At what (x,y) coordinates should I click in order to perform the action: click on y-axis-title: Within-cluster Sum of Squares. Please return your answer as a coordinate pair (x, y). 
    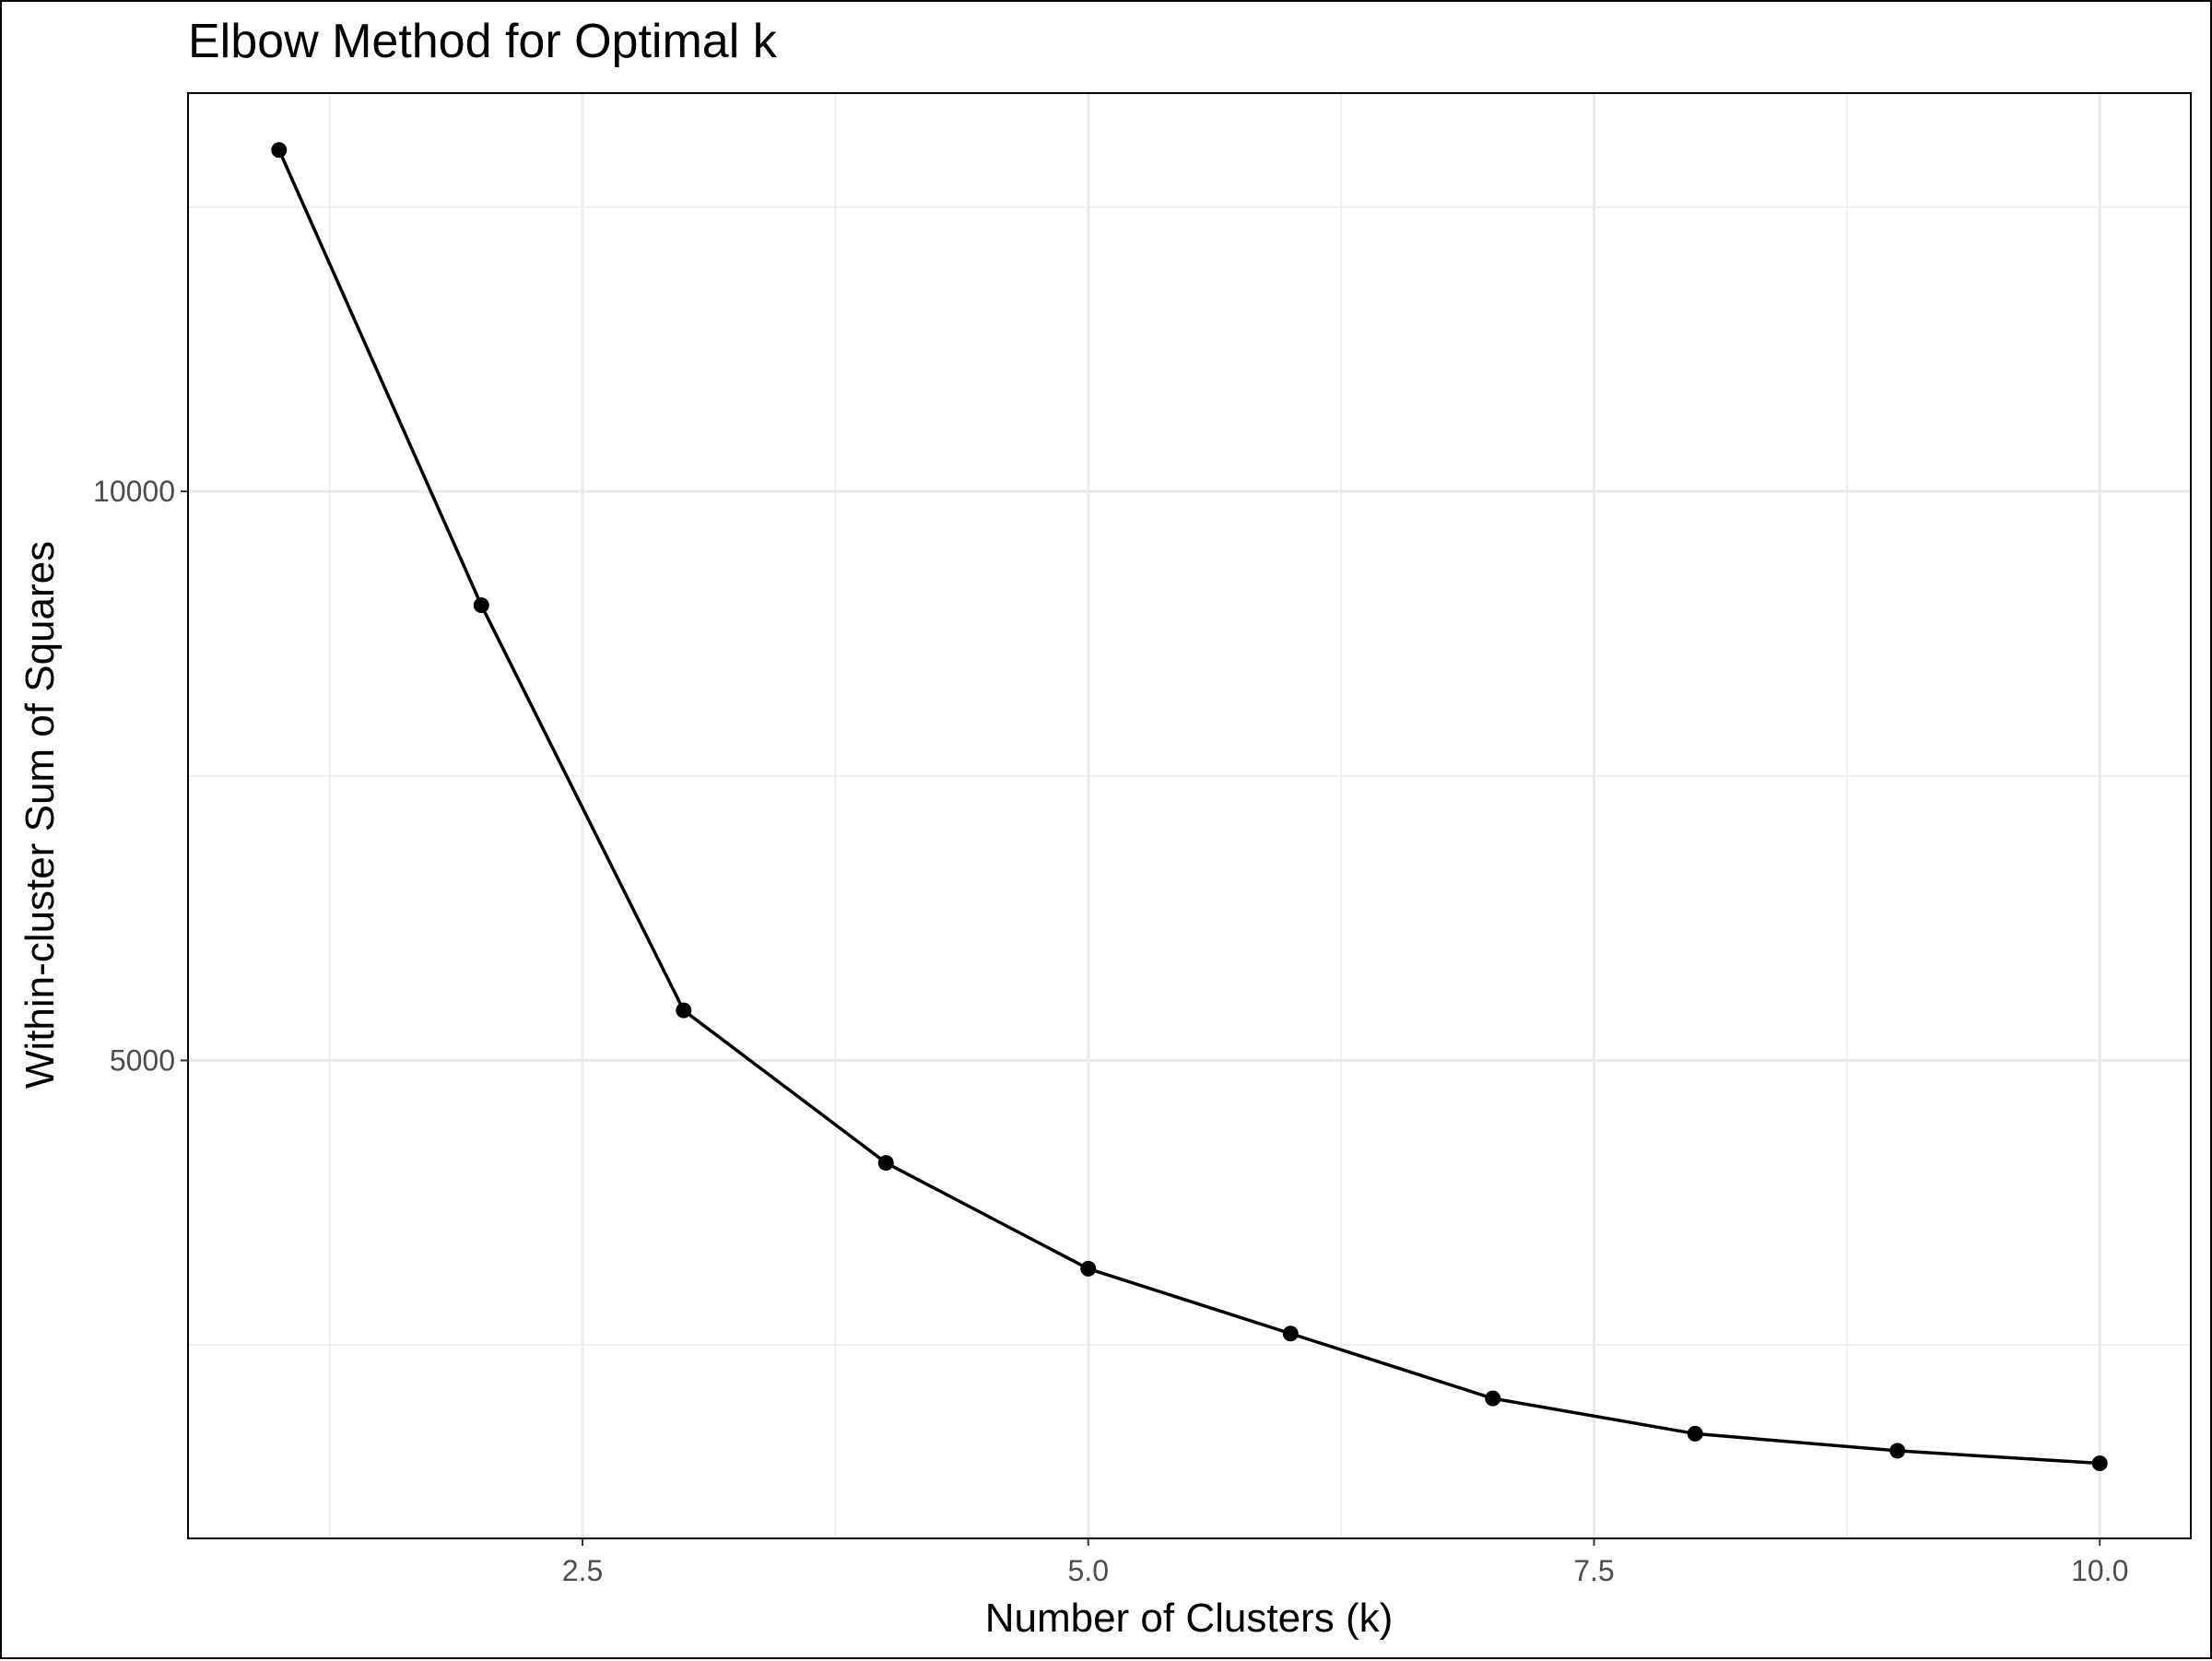
    Looking at the image, I should click on (40, 815).